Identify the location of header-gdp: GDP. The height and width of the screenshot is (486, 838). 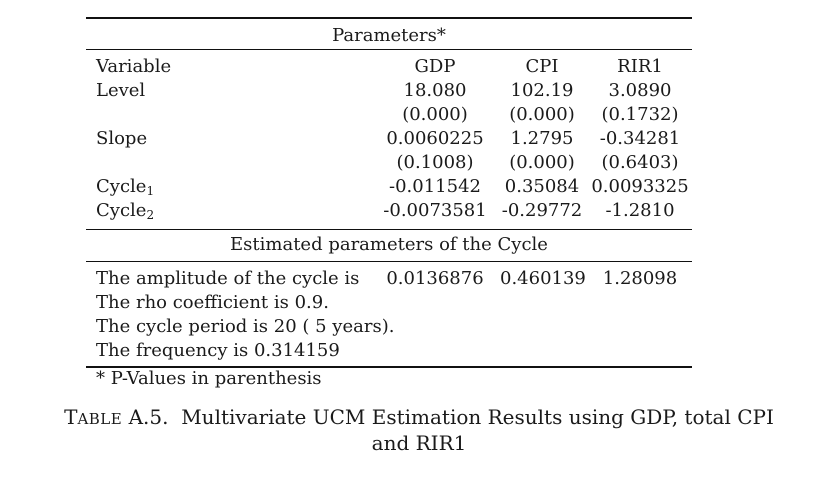
(435, 66).